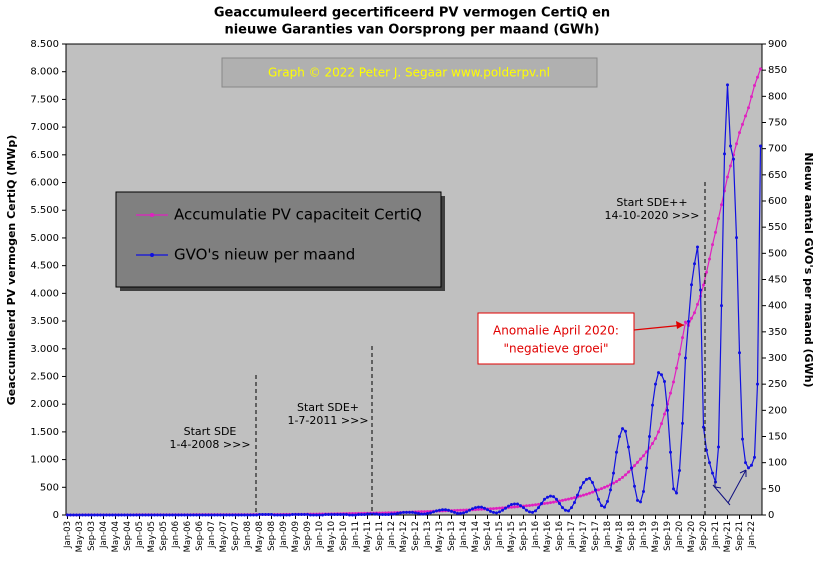 The height and width of the screenshot is (561, 821). What do you see at coordinates (368, 536) in the screenshot?
I see `x-tick-label: May-11` at bounding box center [368, 536].